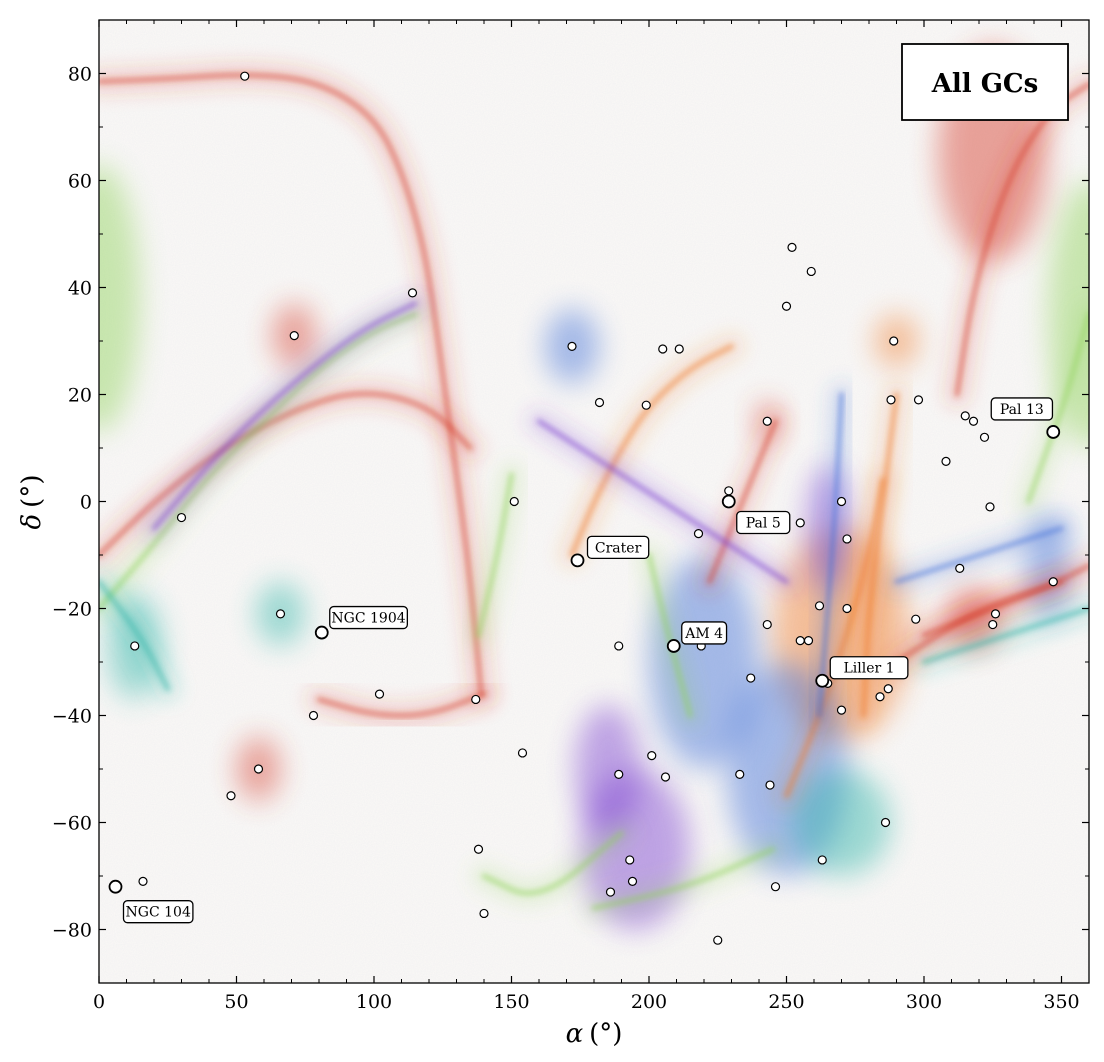  I want to click on x-tick-label: 200, so click(649, 1002).